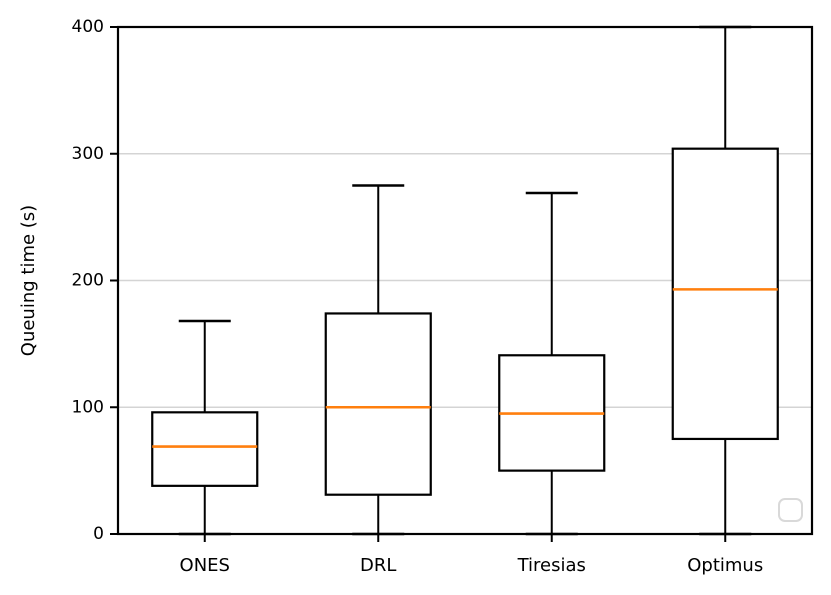 Image resolution: width=831 pixels, height=595 pixels. Describe the element at coordinates (205, 449) in the screenshot. I see `box-ones` at that location.